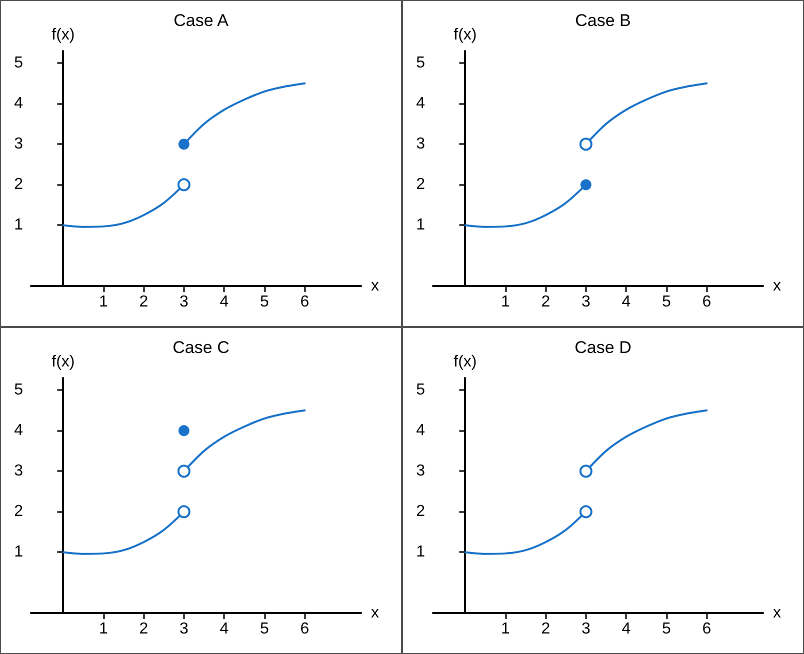  I want to click on chart-title: Case B, so click(603, 20).